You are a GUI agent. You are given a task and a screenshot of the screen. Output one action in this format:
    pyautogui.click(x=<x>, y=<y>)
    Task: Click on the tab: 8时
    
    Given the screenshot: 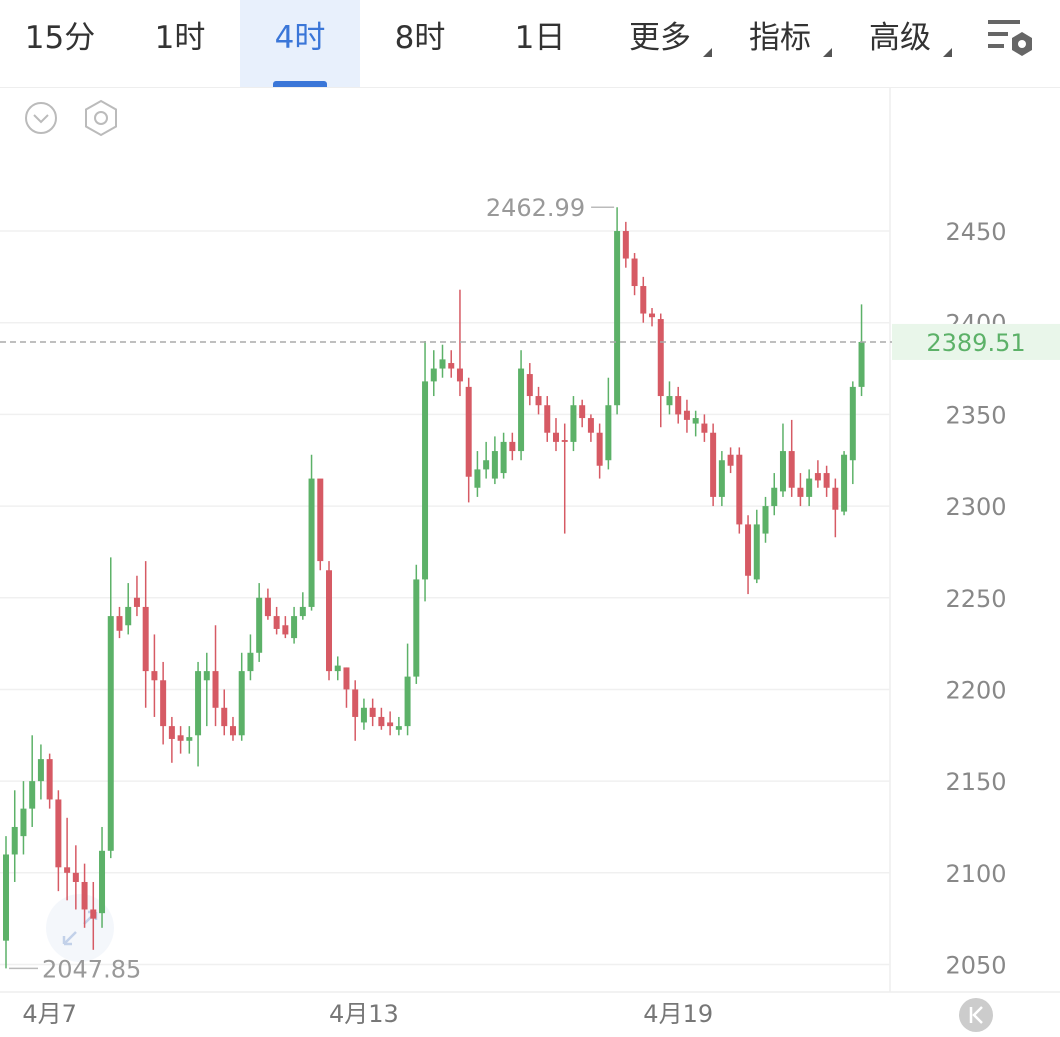 What is the action you would take?
    pyautogui.click(x=420, y=38)
    